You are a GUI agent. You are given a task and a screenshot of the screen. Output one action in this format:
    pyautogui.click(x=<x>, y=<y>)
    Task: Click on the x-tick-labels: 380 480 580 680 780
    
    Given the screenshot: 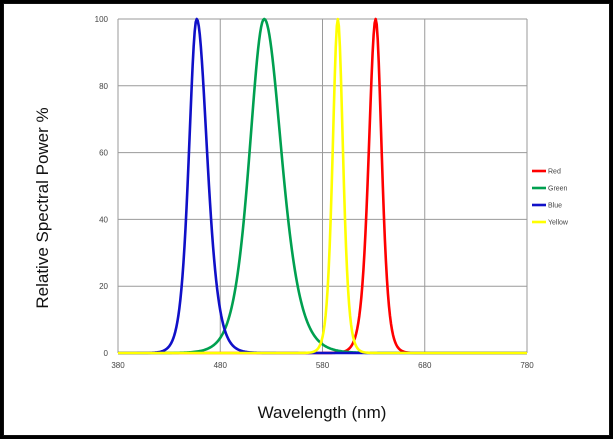 What is the action you would take?
    pyautogui.click(x=322, y=365)
    